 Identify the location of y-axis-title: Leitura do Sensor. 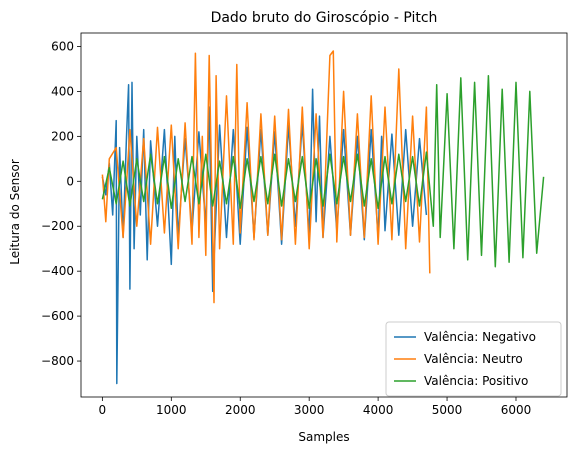
(15, 212).